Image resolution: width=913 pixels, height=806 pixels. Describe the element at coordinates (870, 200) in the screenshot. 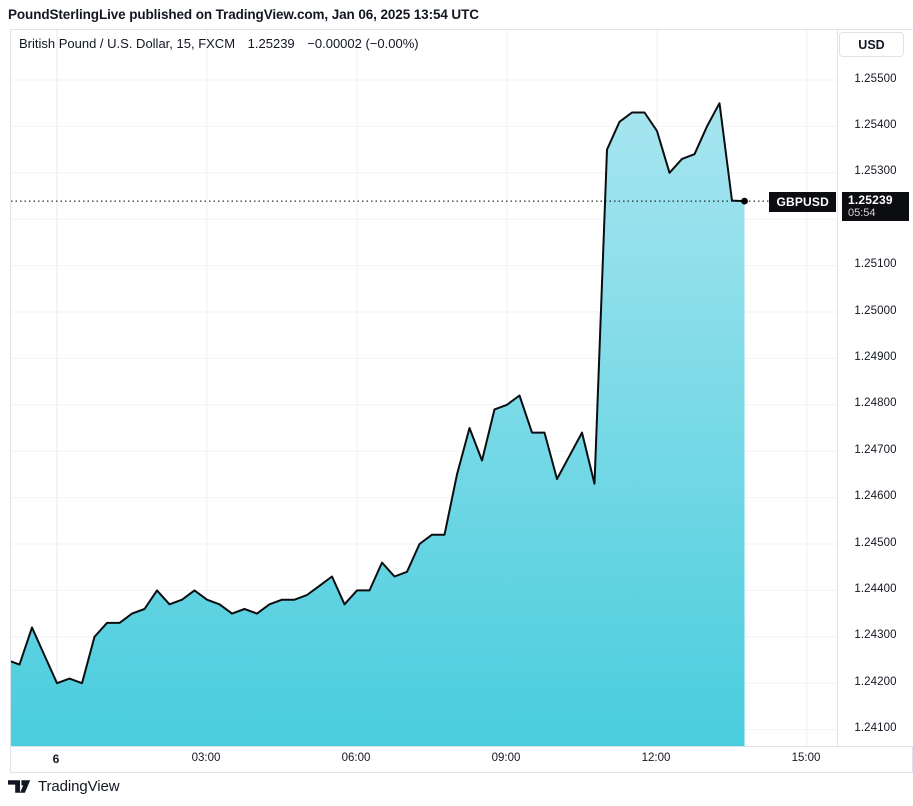

I see `last-price-value: 1.25239` at that location.